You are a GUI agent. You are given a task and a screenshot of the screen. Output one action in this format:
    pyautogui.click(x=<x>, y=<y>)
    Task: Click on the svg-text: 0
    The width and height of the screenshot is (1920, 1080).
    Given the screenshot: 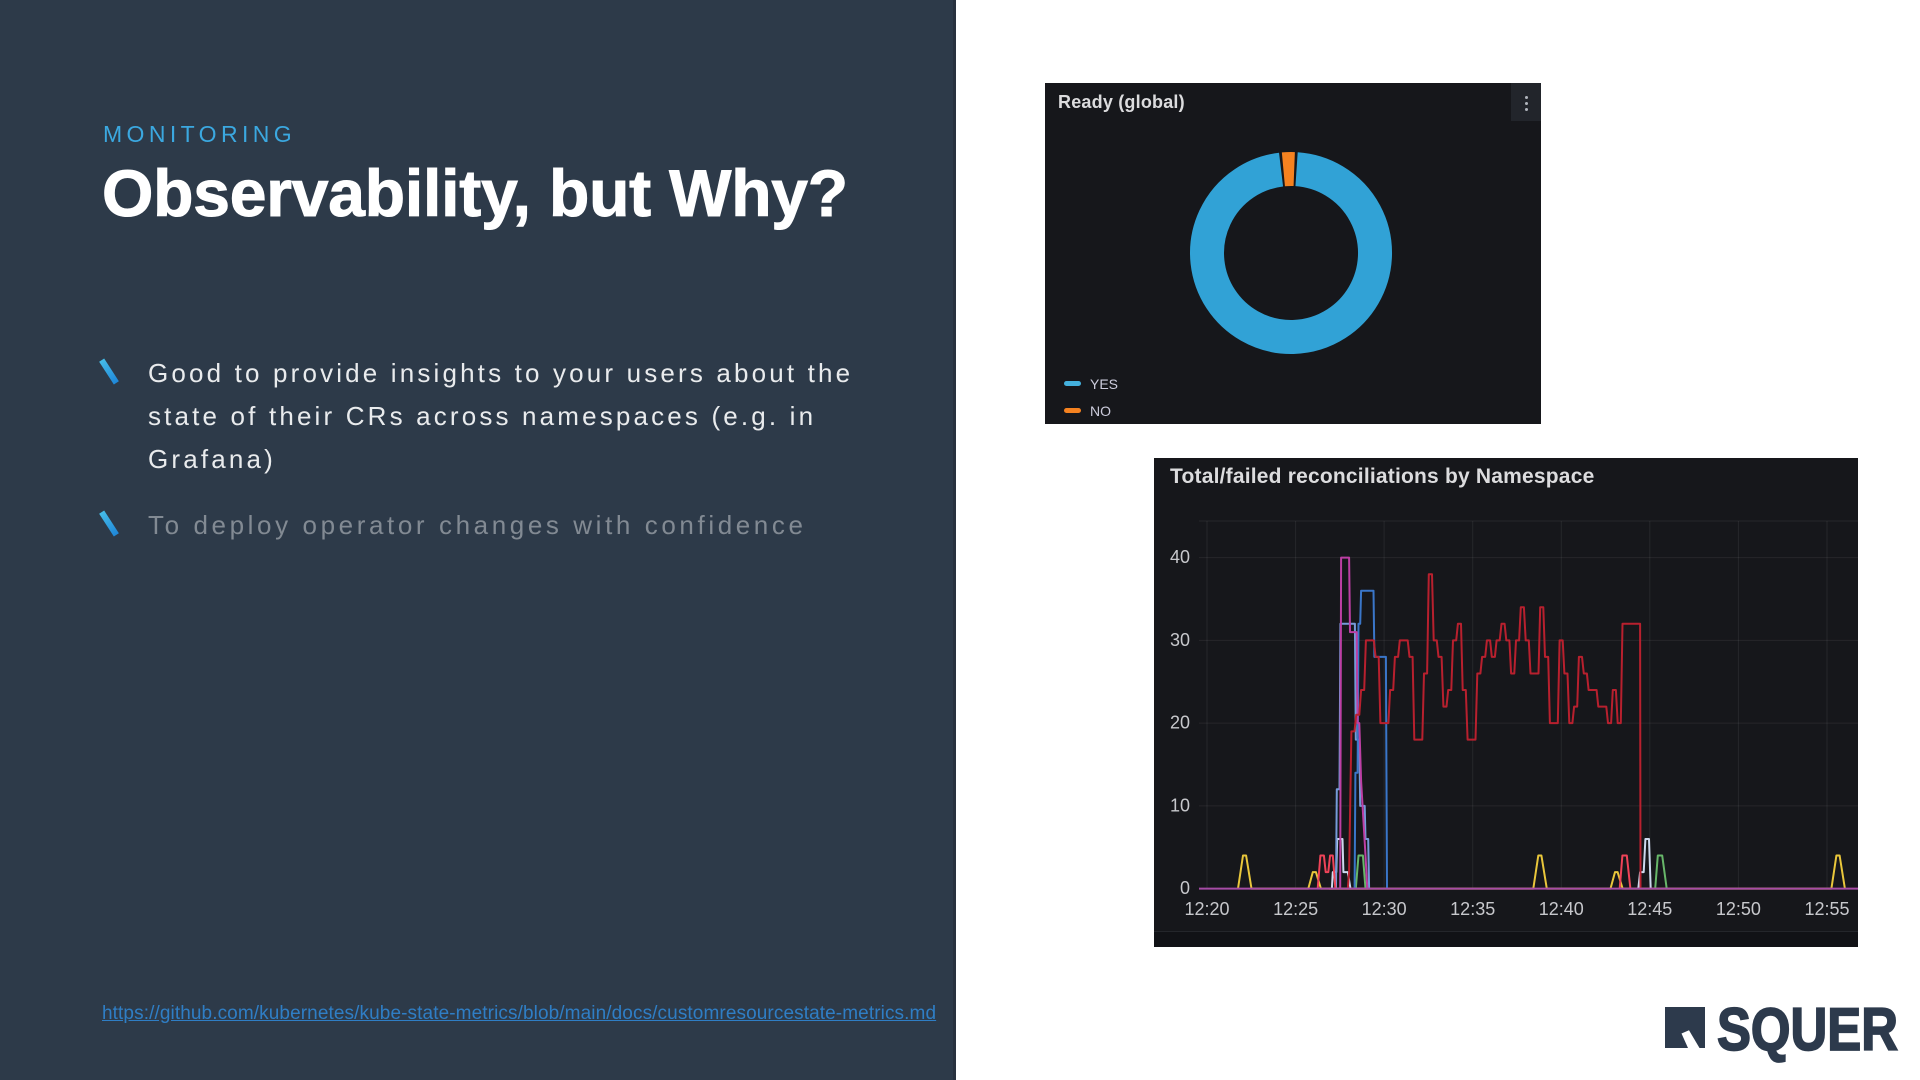 What is the action you would take?
    pyautogui.click(x=1185, y=888)
    